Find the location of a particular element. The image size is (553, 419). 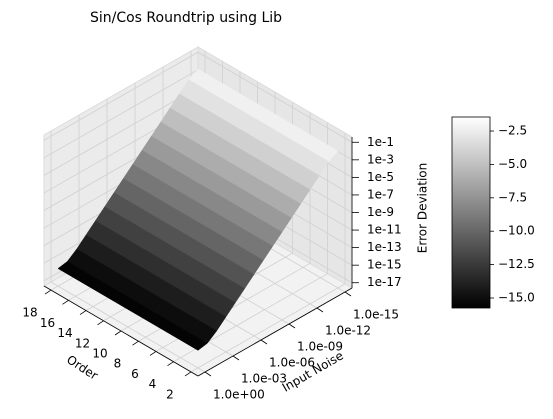

x-tick-label: 8 is located at coordinates (118, 364).